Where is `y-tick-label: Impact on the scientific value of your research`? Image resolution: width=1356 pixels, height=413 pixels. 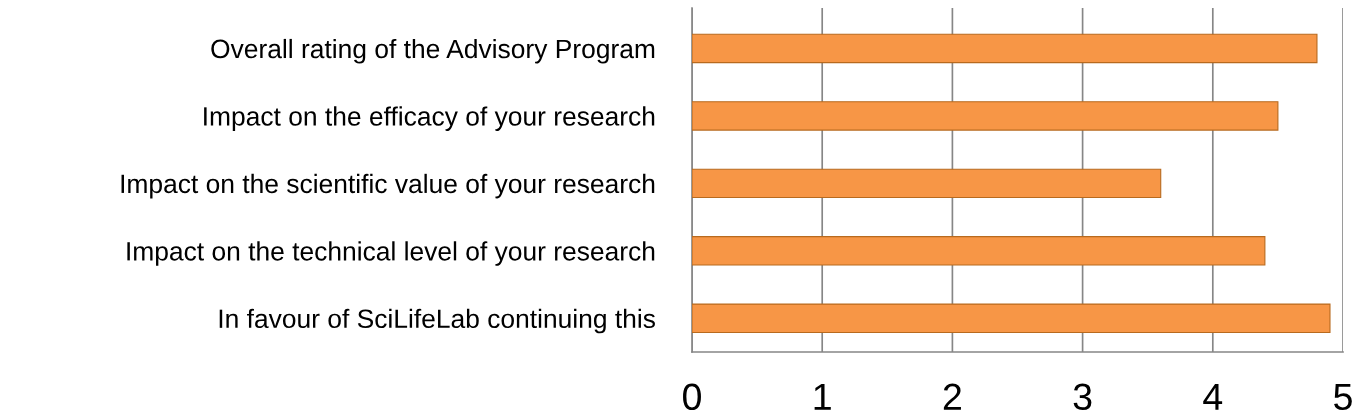
y-tick-label: Impact on the scientific value of your research is located at coordinates (388, 186).